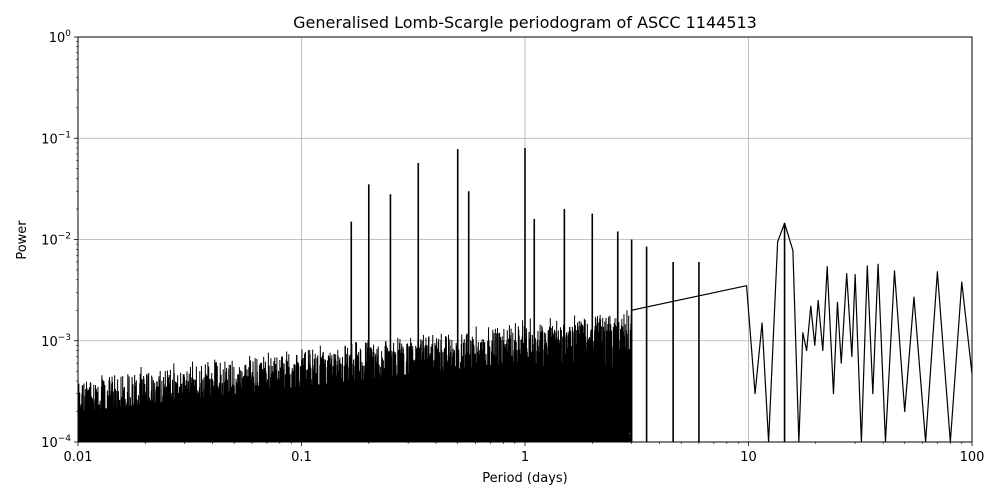 This screenshot has width=1000, height=500. I want to click on y-tick-label: 10⁻¹, so click(56, 138).